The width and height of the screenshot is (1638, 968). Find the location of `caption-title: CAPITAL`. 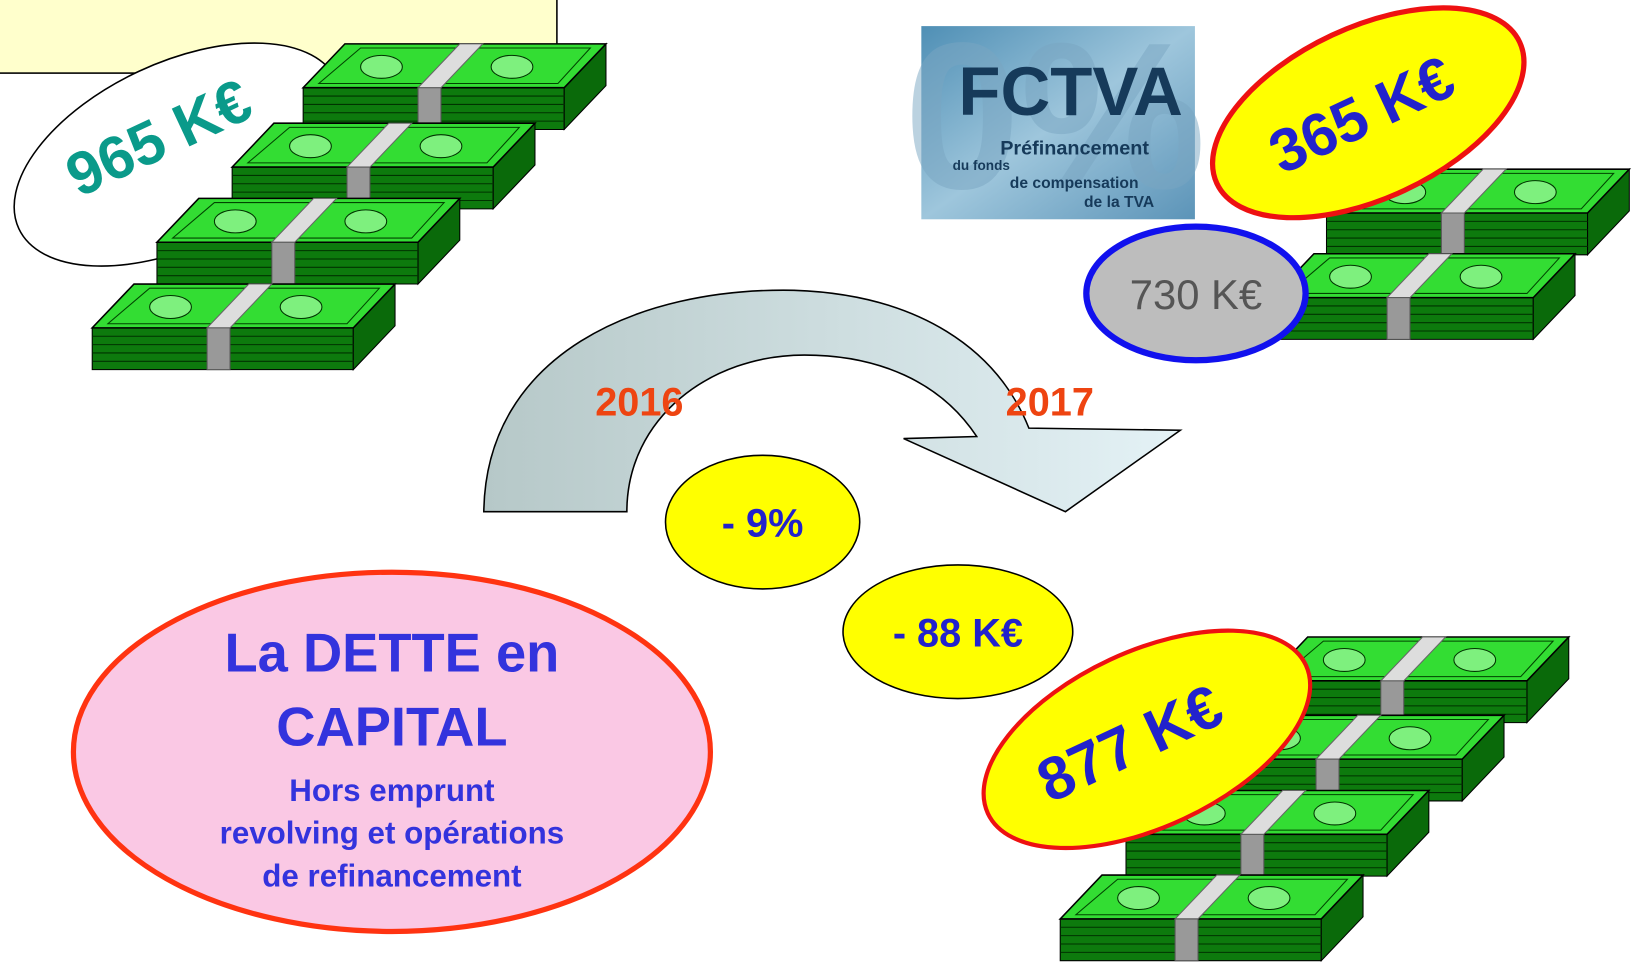

caption-title: CAPITAL is located at coordinates (391, 727).